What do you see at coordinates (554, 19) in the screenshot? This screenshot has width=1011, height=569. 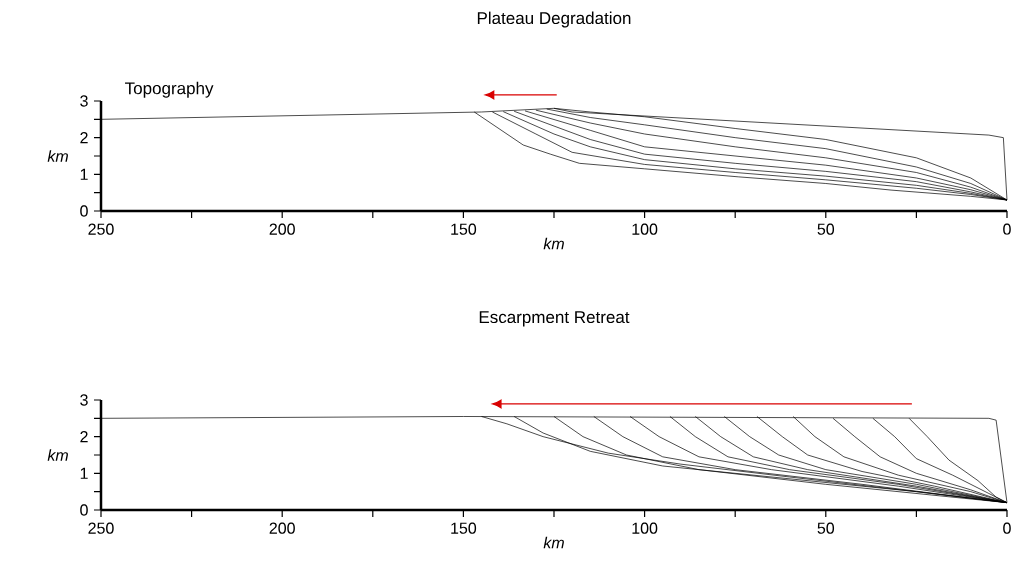 I see `chart-title: Plateau Degradation` at bounding box center [554, 19].